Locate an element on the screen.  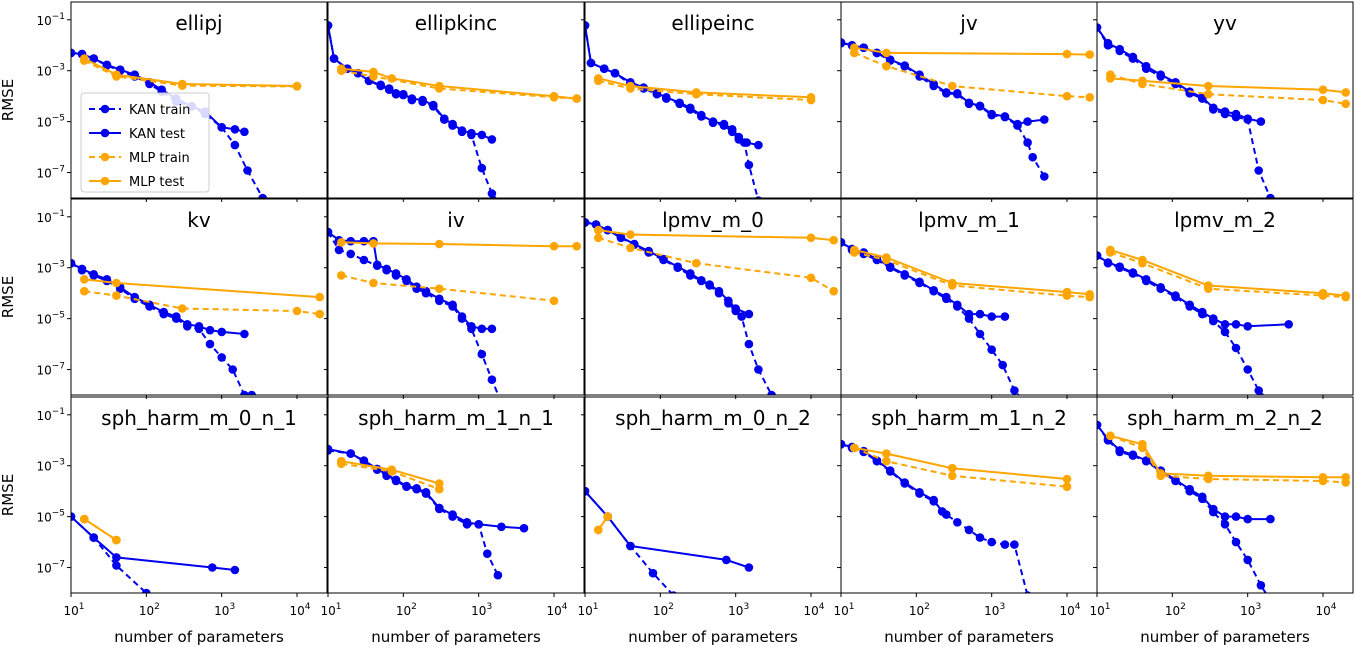
legend-label: KAN test is located at coordinates (157, 134).